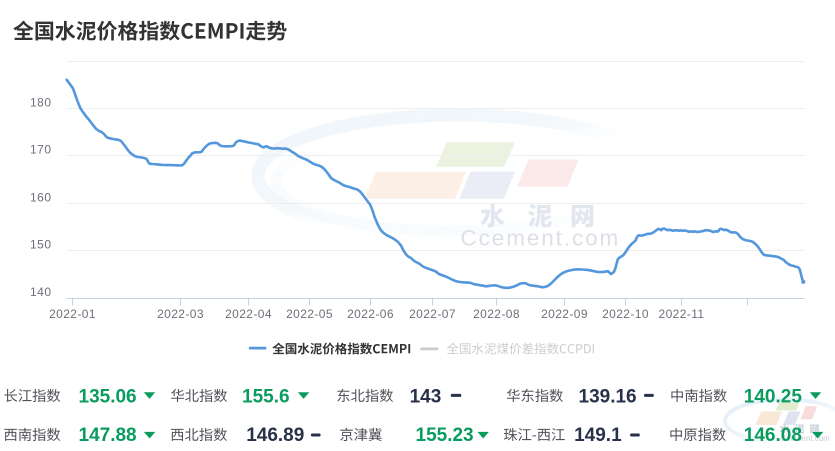 This screenshot has width=835, height=451. What do you see at coordinates (72, 314) in the screenshot?
I see `svg-text: 2022-01` at bounding box center [72, 314].